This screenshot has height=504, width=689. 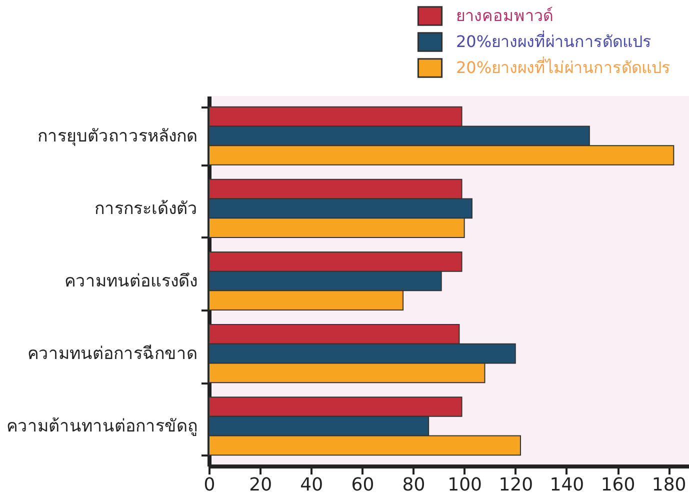 What do you see at coordinates (563, 66) in the screenshot?
I see `legend-label: 20%ยางผงที่ไม่ผ่านการดัดแปร` at bounding box center [563, 66].